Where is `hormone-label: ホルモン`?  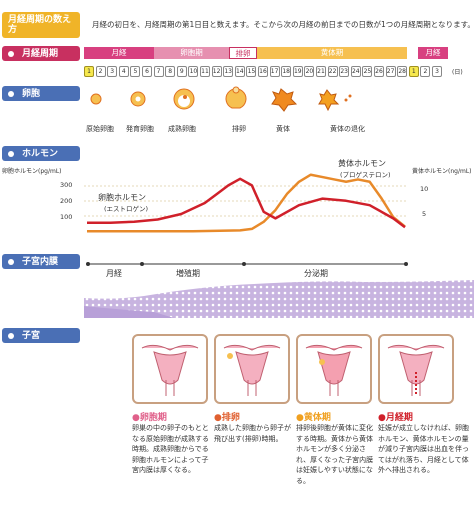
hormone-label: ホルモン is located at coordinates (41, 153).